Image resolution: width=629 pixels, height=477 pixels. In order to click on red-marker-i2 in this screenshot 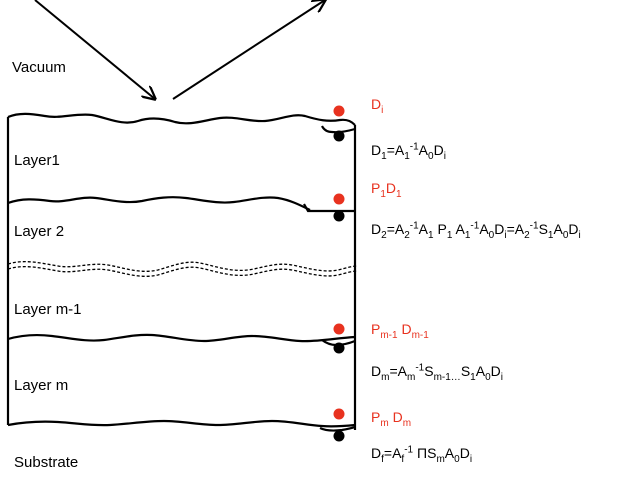, I will do `click(339, 329)`.